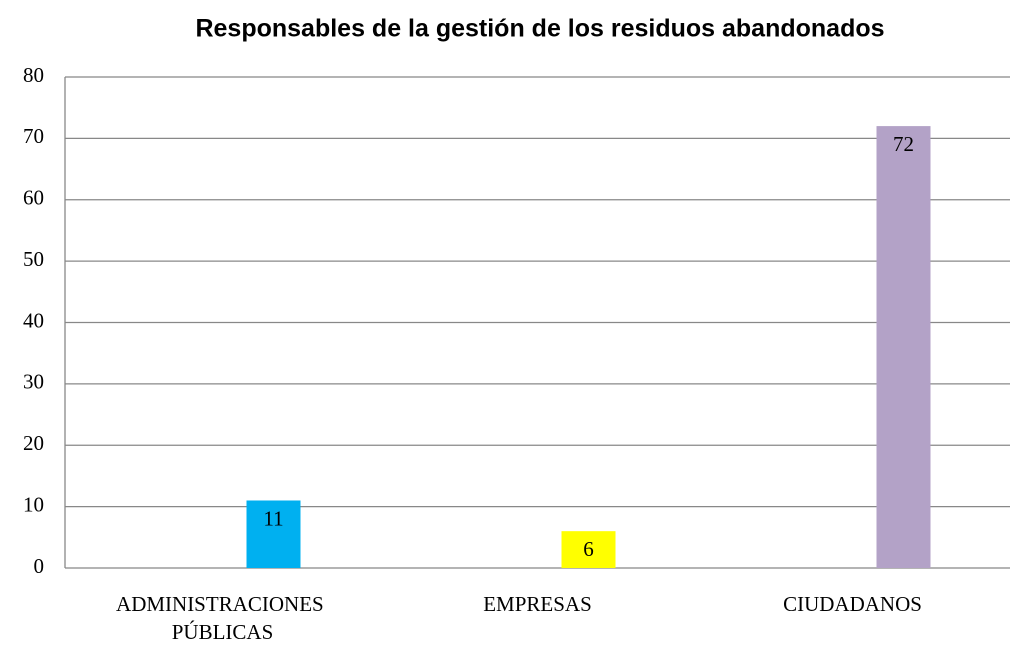 The height and width of the screenshot is (645, 1023). I want to click on y-tick-label: 80, so click(33, 75).